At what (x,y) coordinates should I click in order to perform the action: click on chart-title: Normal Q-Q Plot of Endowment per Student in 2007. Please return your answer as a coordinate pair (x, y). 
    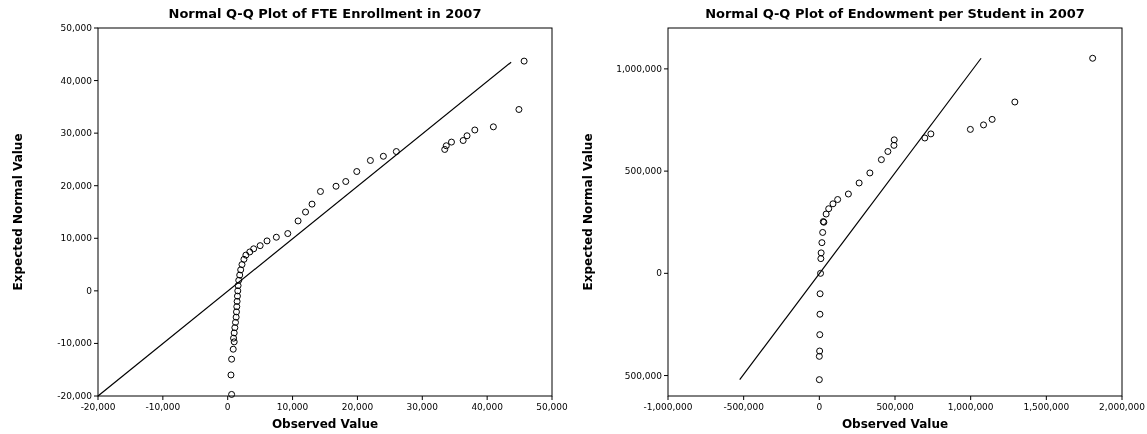
    Looking at the image, I should click on (895, 13).